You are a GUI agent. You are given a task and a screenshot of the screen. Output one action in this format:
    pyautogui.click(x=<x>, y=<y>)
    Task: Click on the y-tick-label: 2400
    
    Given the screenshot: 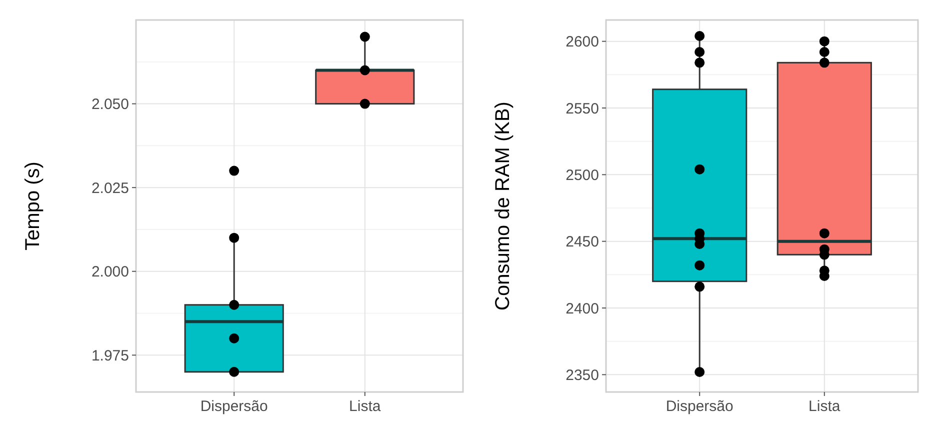 What is the action you would take?
    pyautogui.click(x=582, y=309)
    